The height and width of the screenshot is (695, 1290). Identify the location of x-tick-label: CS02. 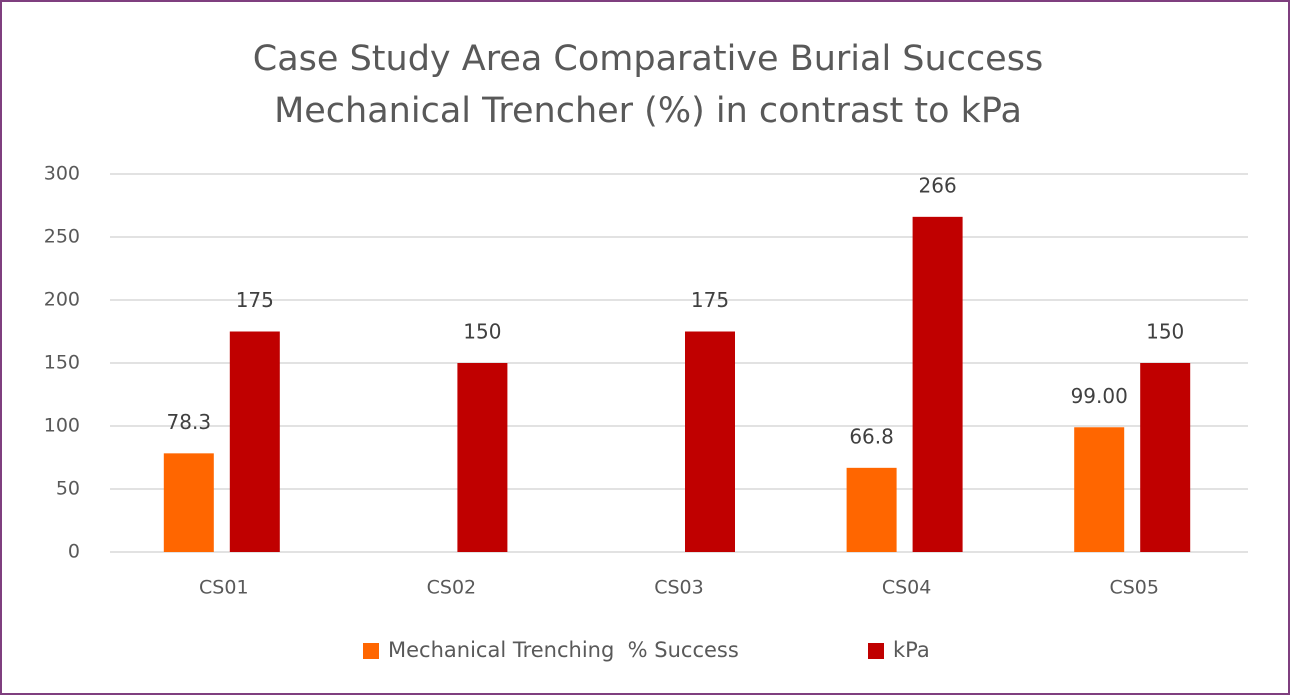
(452, 588).